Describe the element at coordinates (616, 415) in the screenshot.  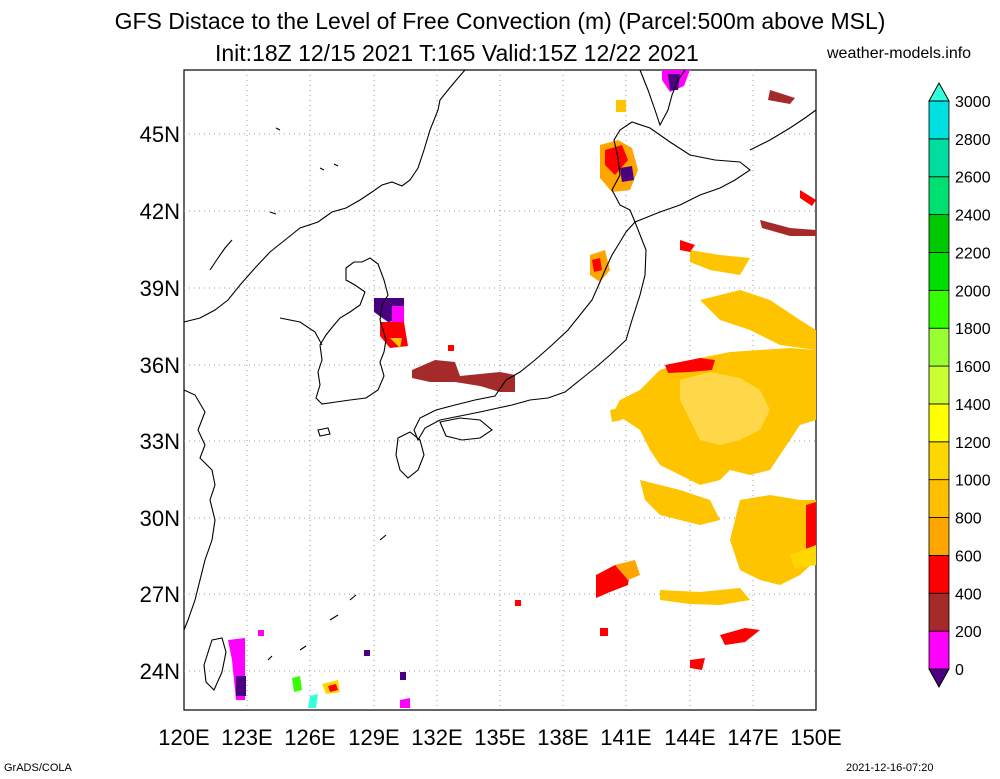
I see `field-small-gold` at that location.